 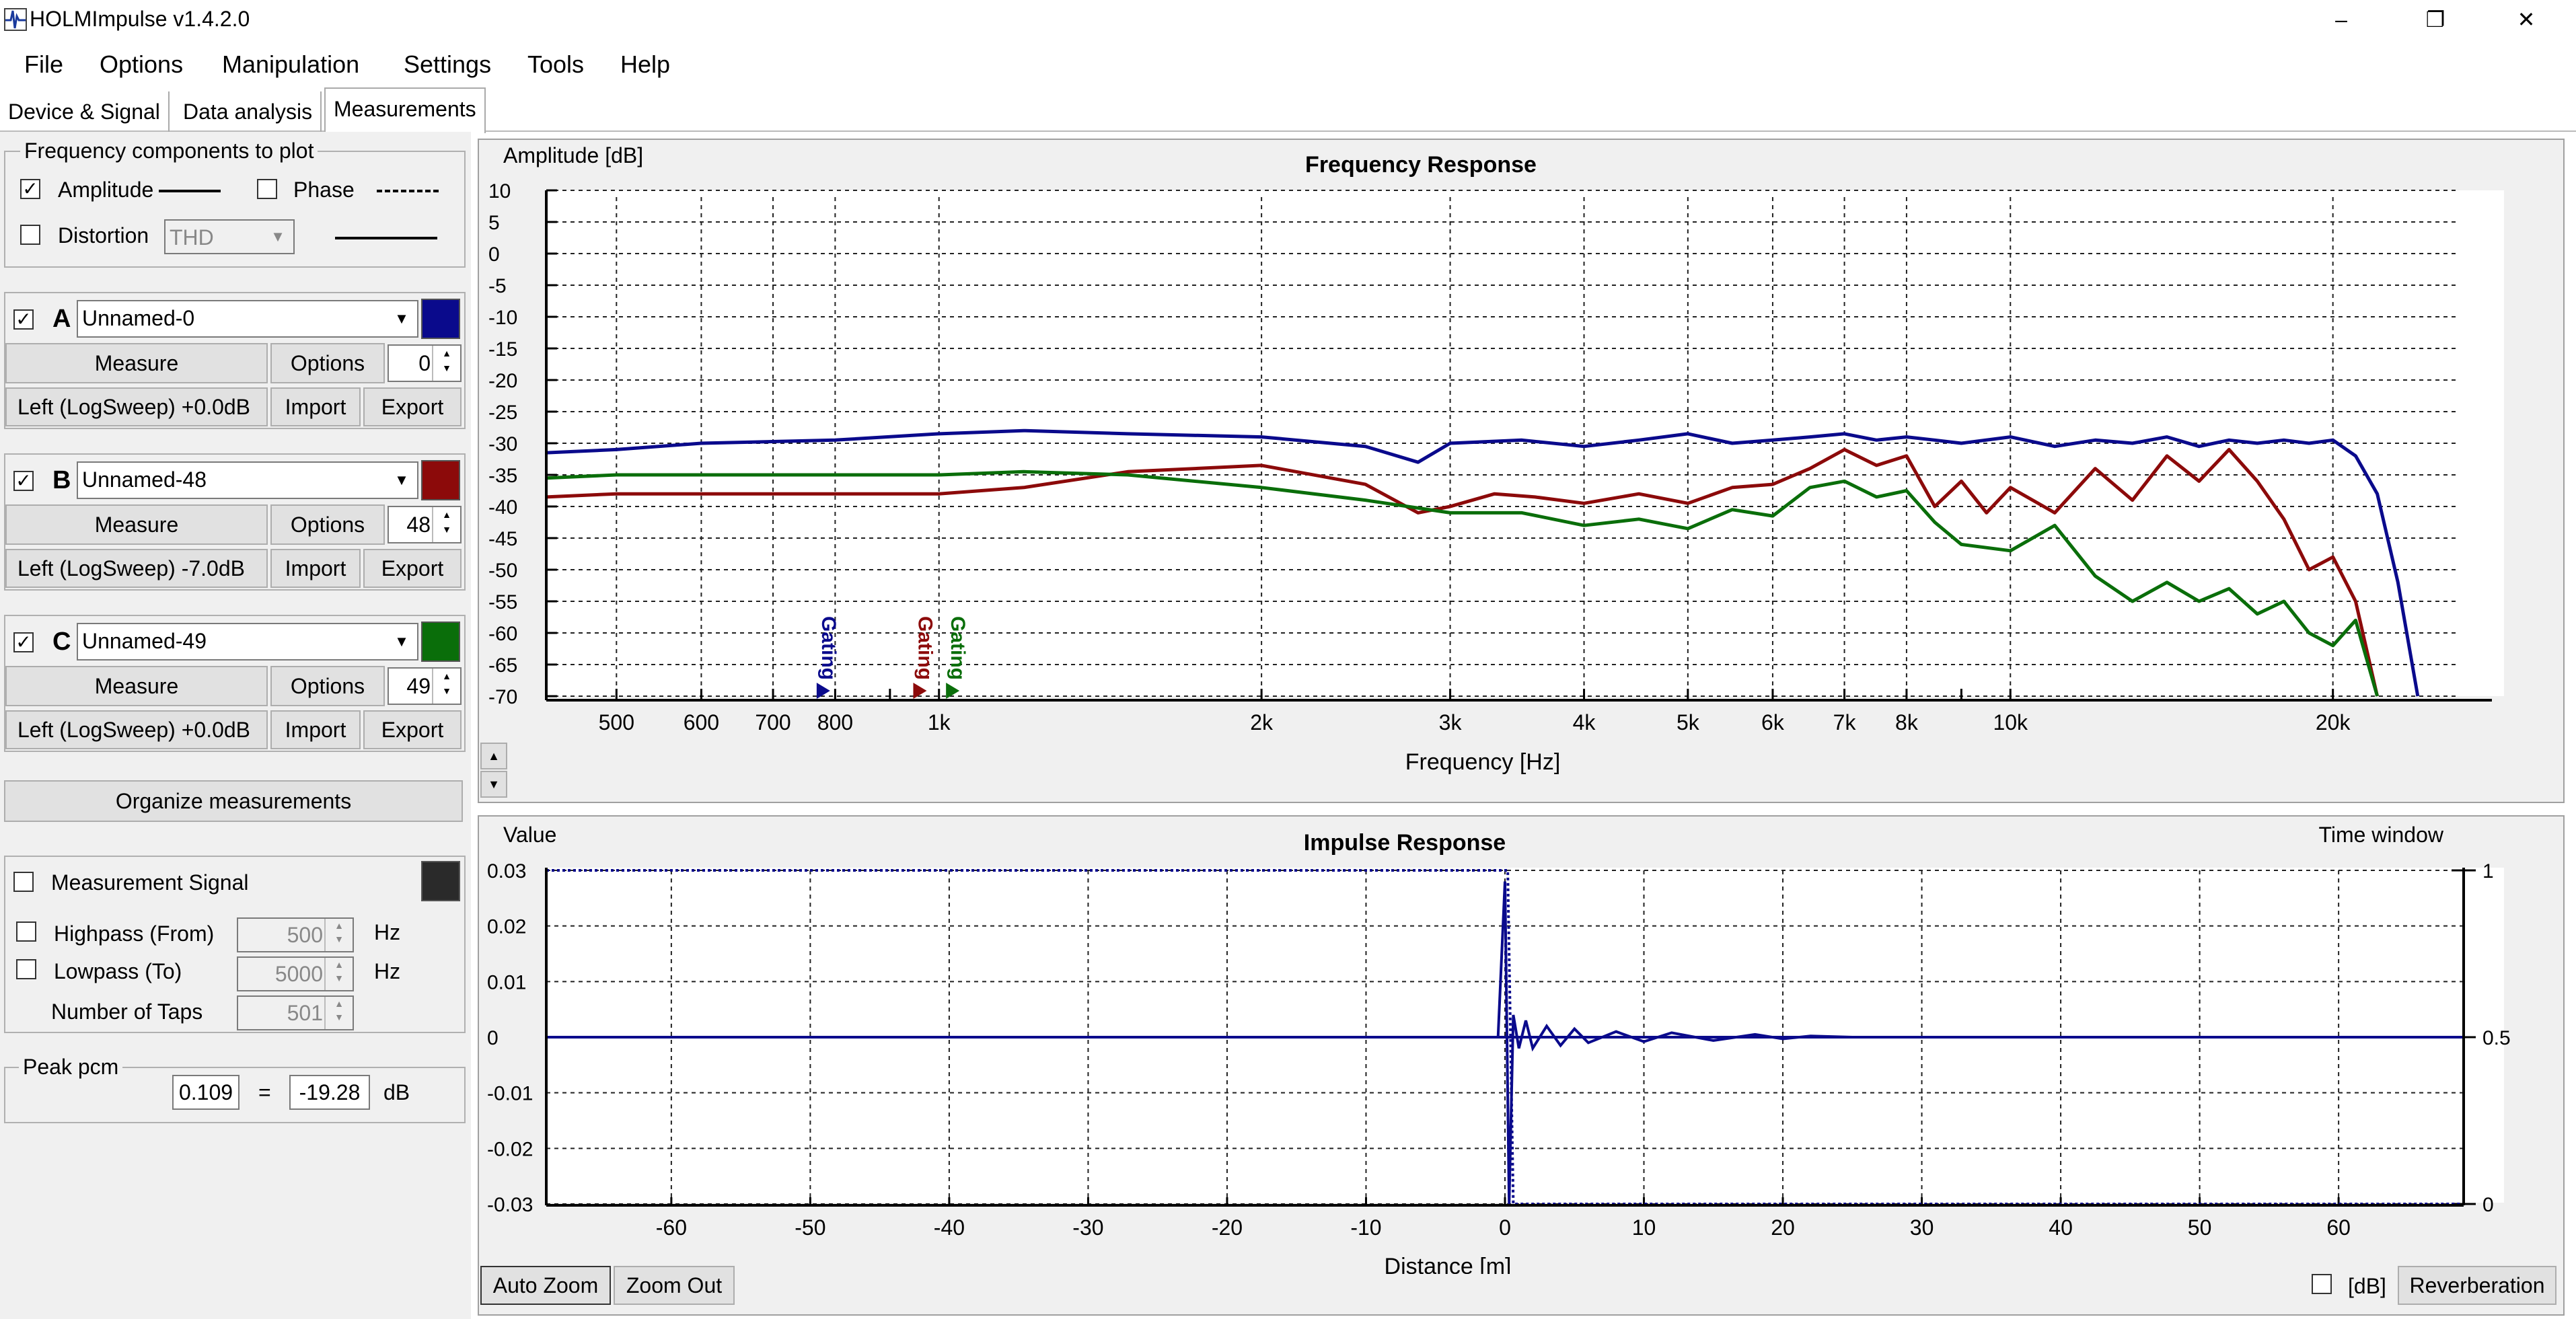 I want to click on close-button: ✕, so click(x=2526, y=19).